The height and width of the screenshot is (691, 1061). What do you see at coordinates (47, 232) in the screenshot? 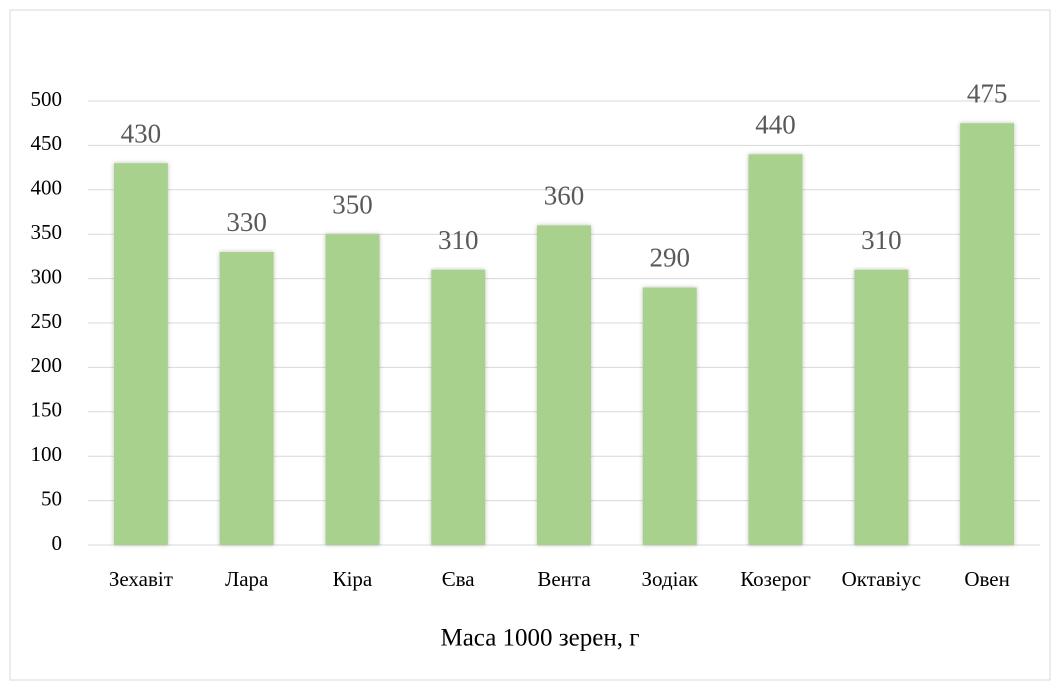
I see `y-tick-label: 350` at bounding box center [47, 232].